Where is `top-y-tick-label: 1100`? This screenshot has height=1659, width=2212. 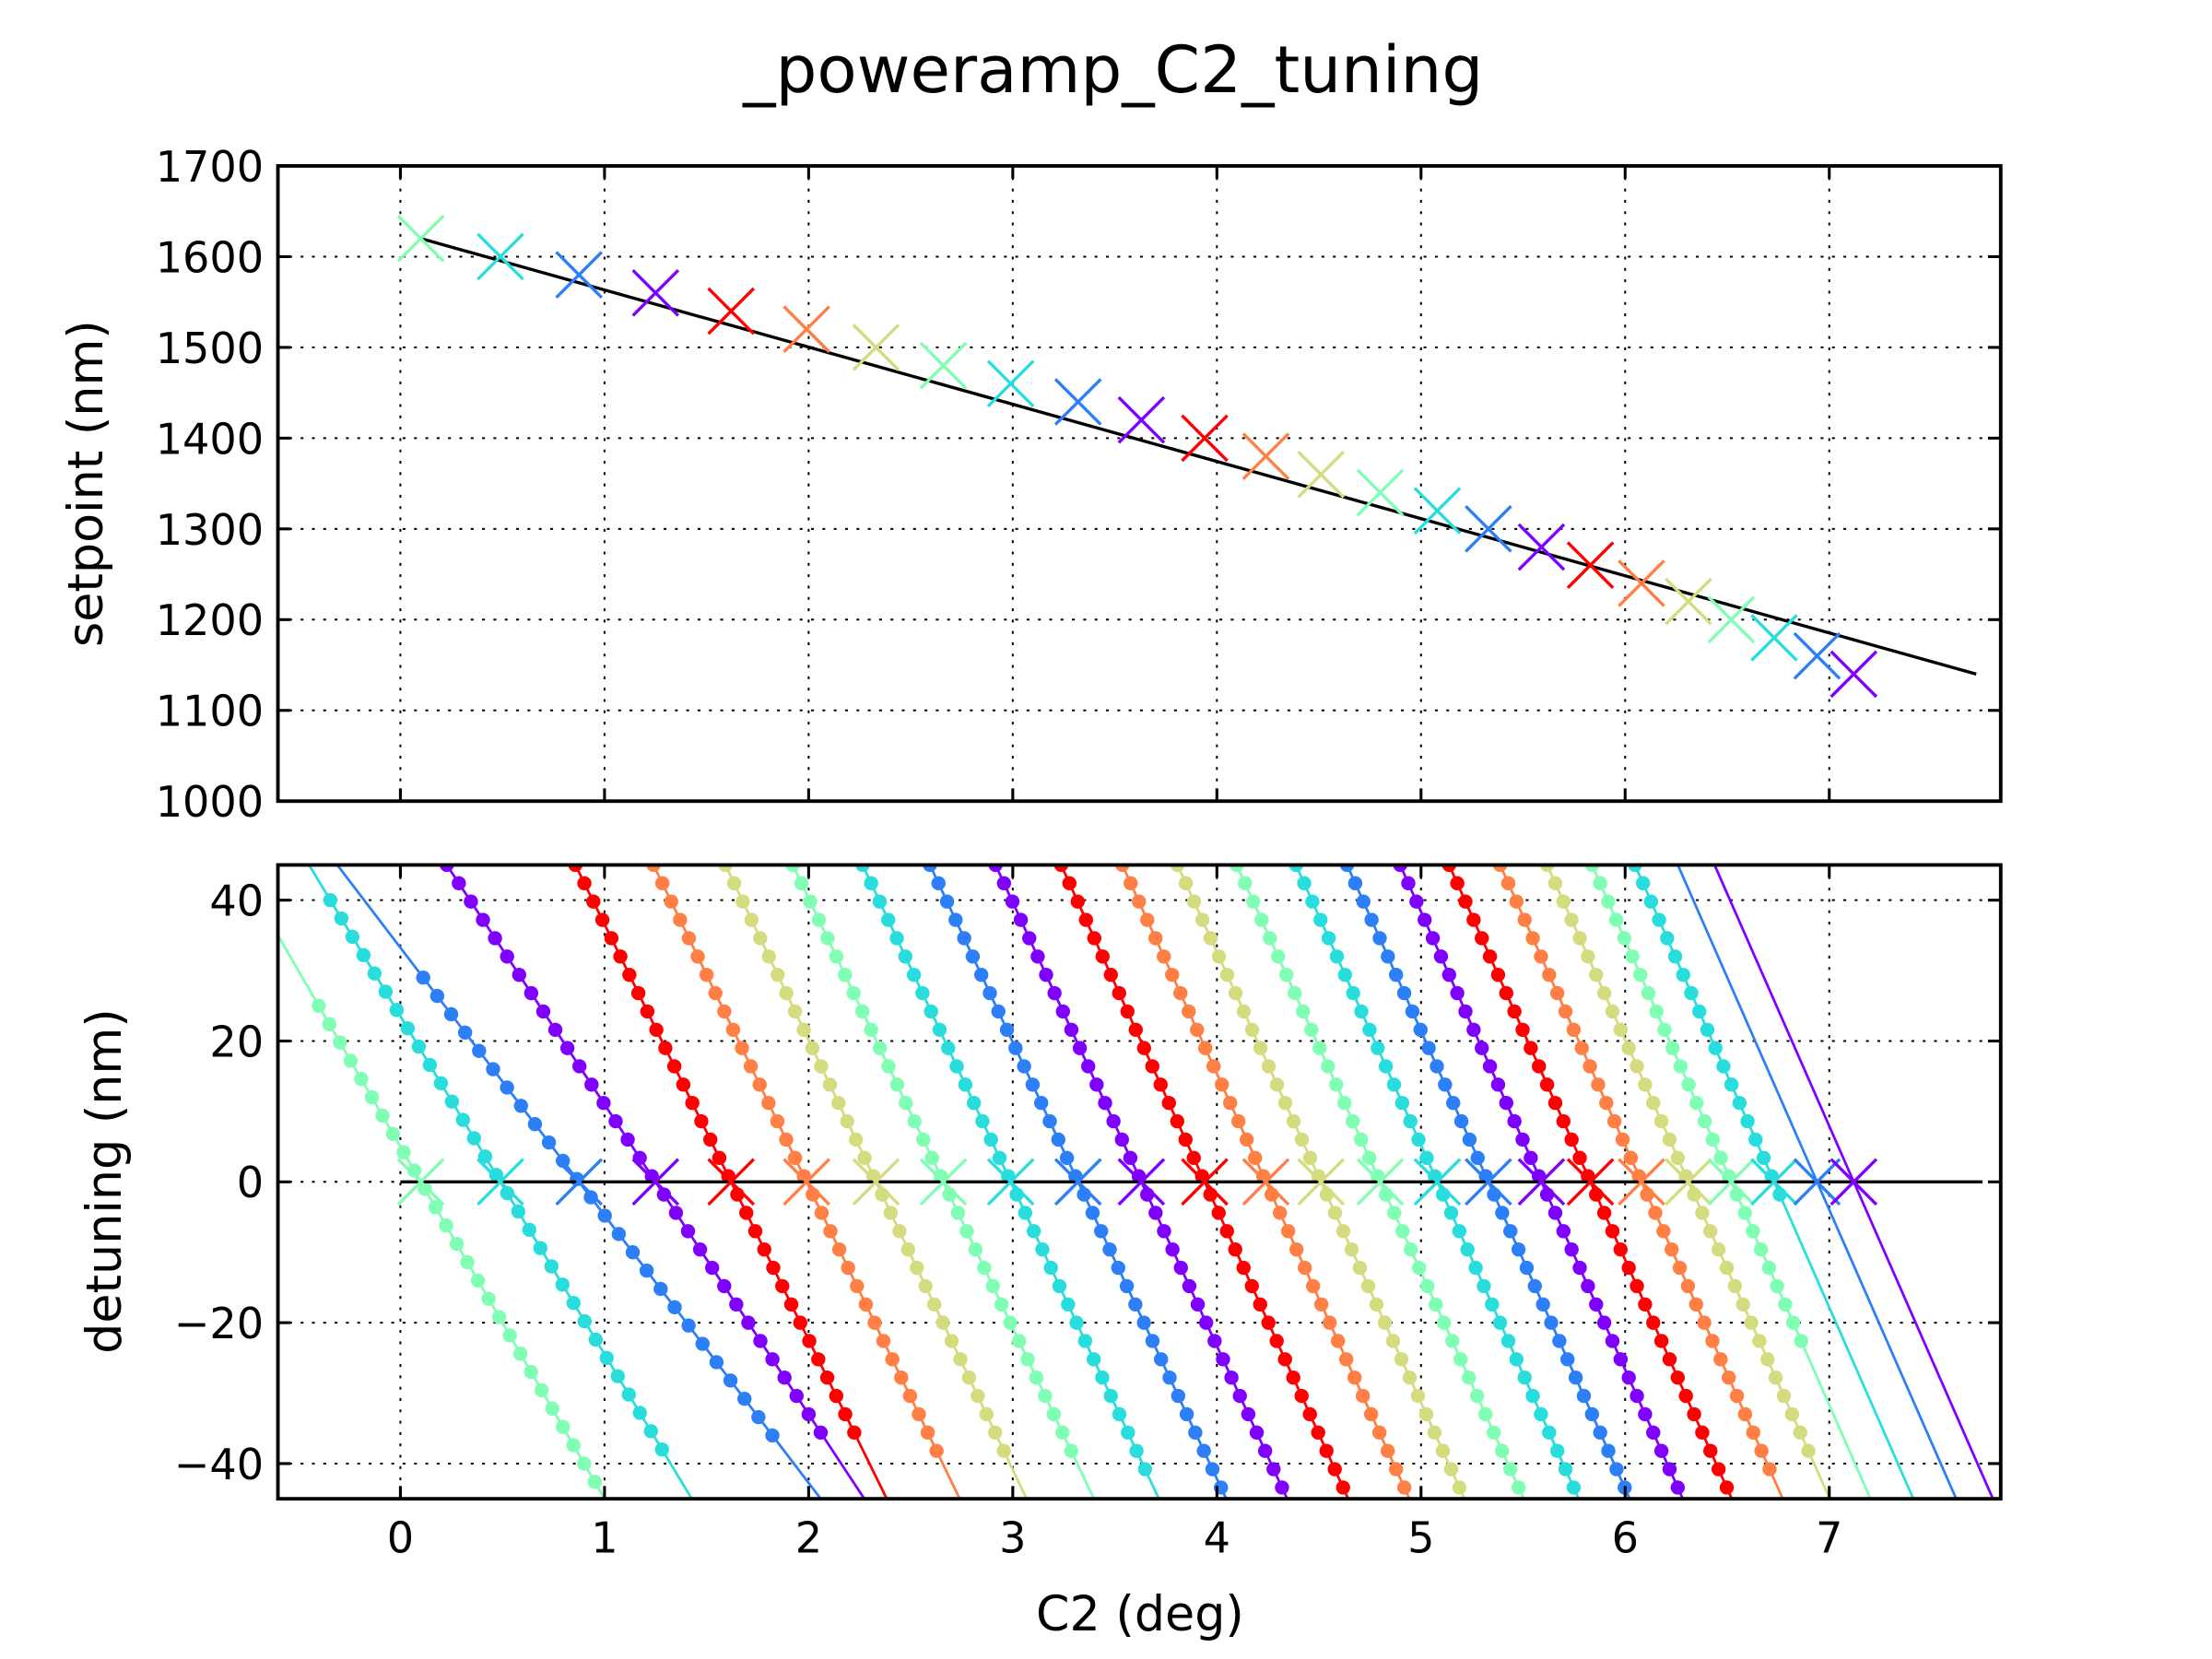 top-y-tick-label: 1100 is located at coordinates (210, 711).